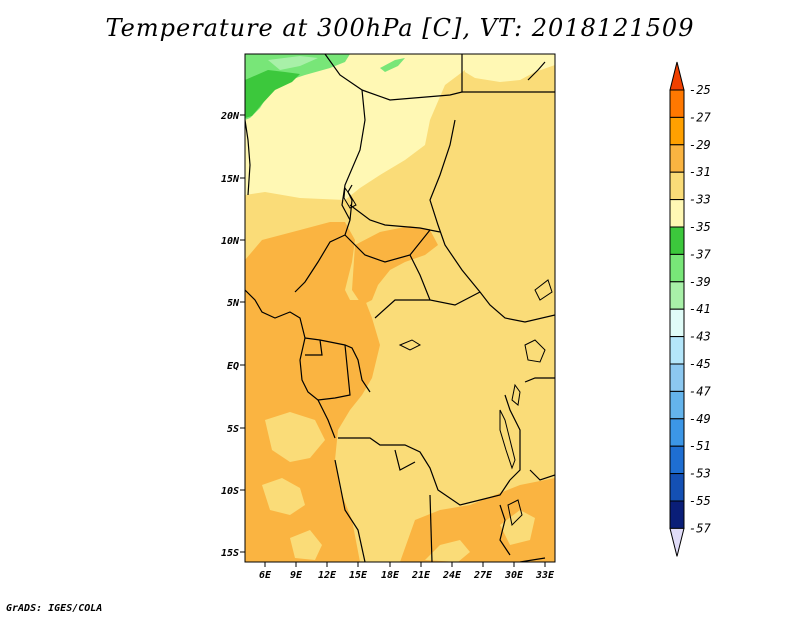  Describe the element at coordinates (293, 63) in the screenshot. I see `band-minus41-minus43` at that location.